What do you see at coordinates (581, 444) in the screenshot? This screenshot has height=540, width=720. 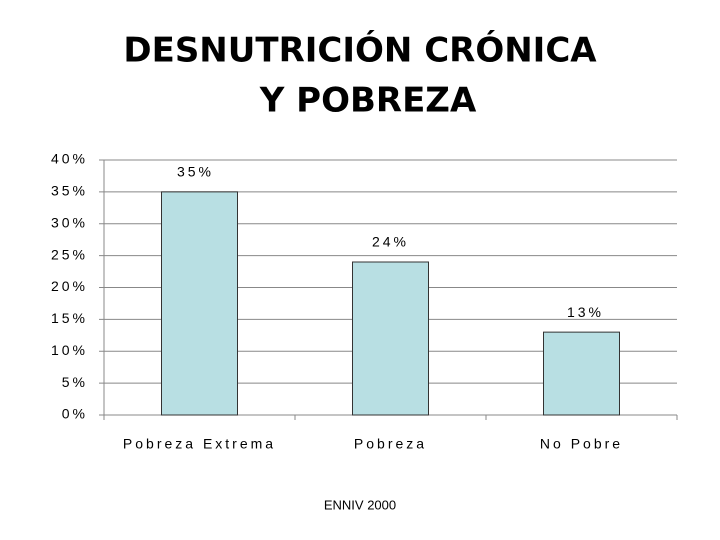 I see `x-tick-label: No Pobre` at bounding box center [581, 444].